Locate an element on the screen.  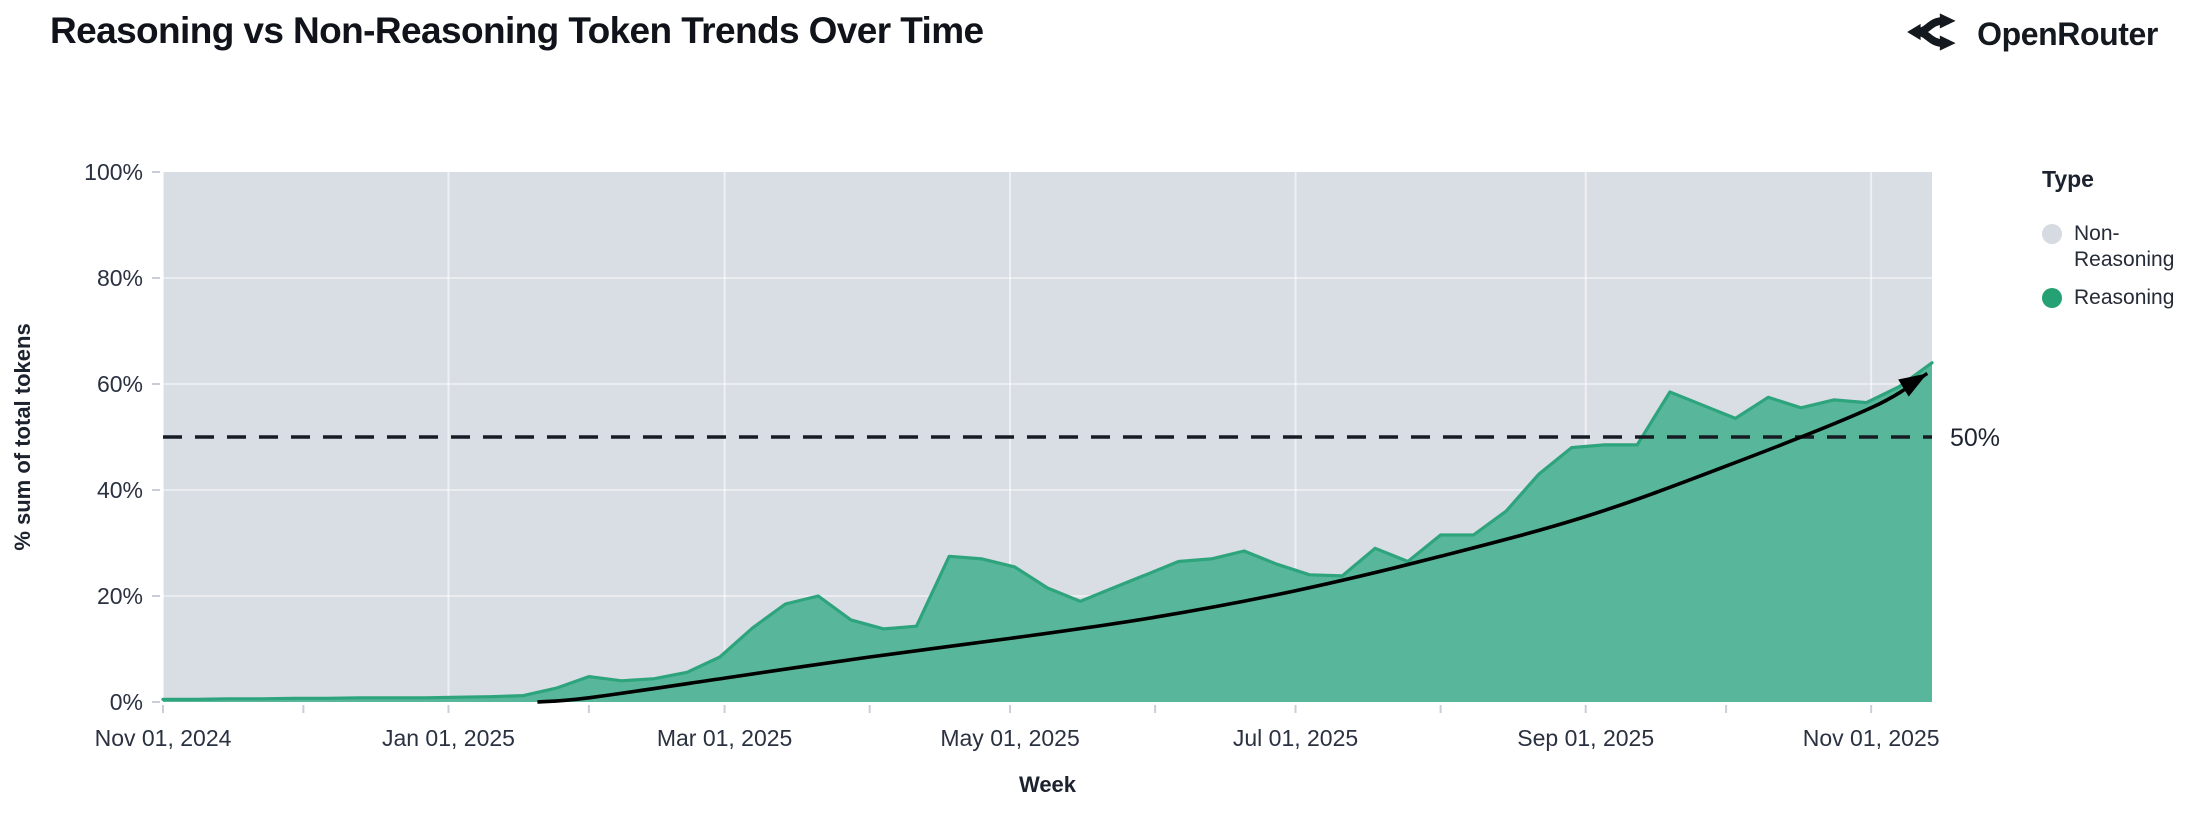
legend: Type Non-Reasoning Reasoning is located at coordinates (2118, 244).